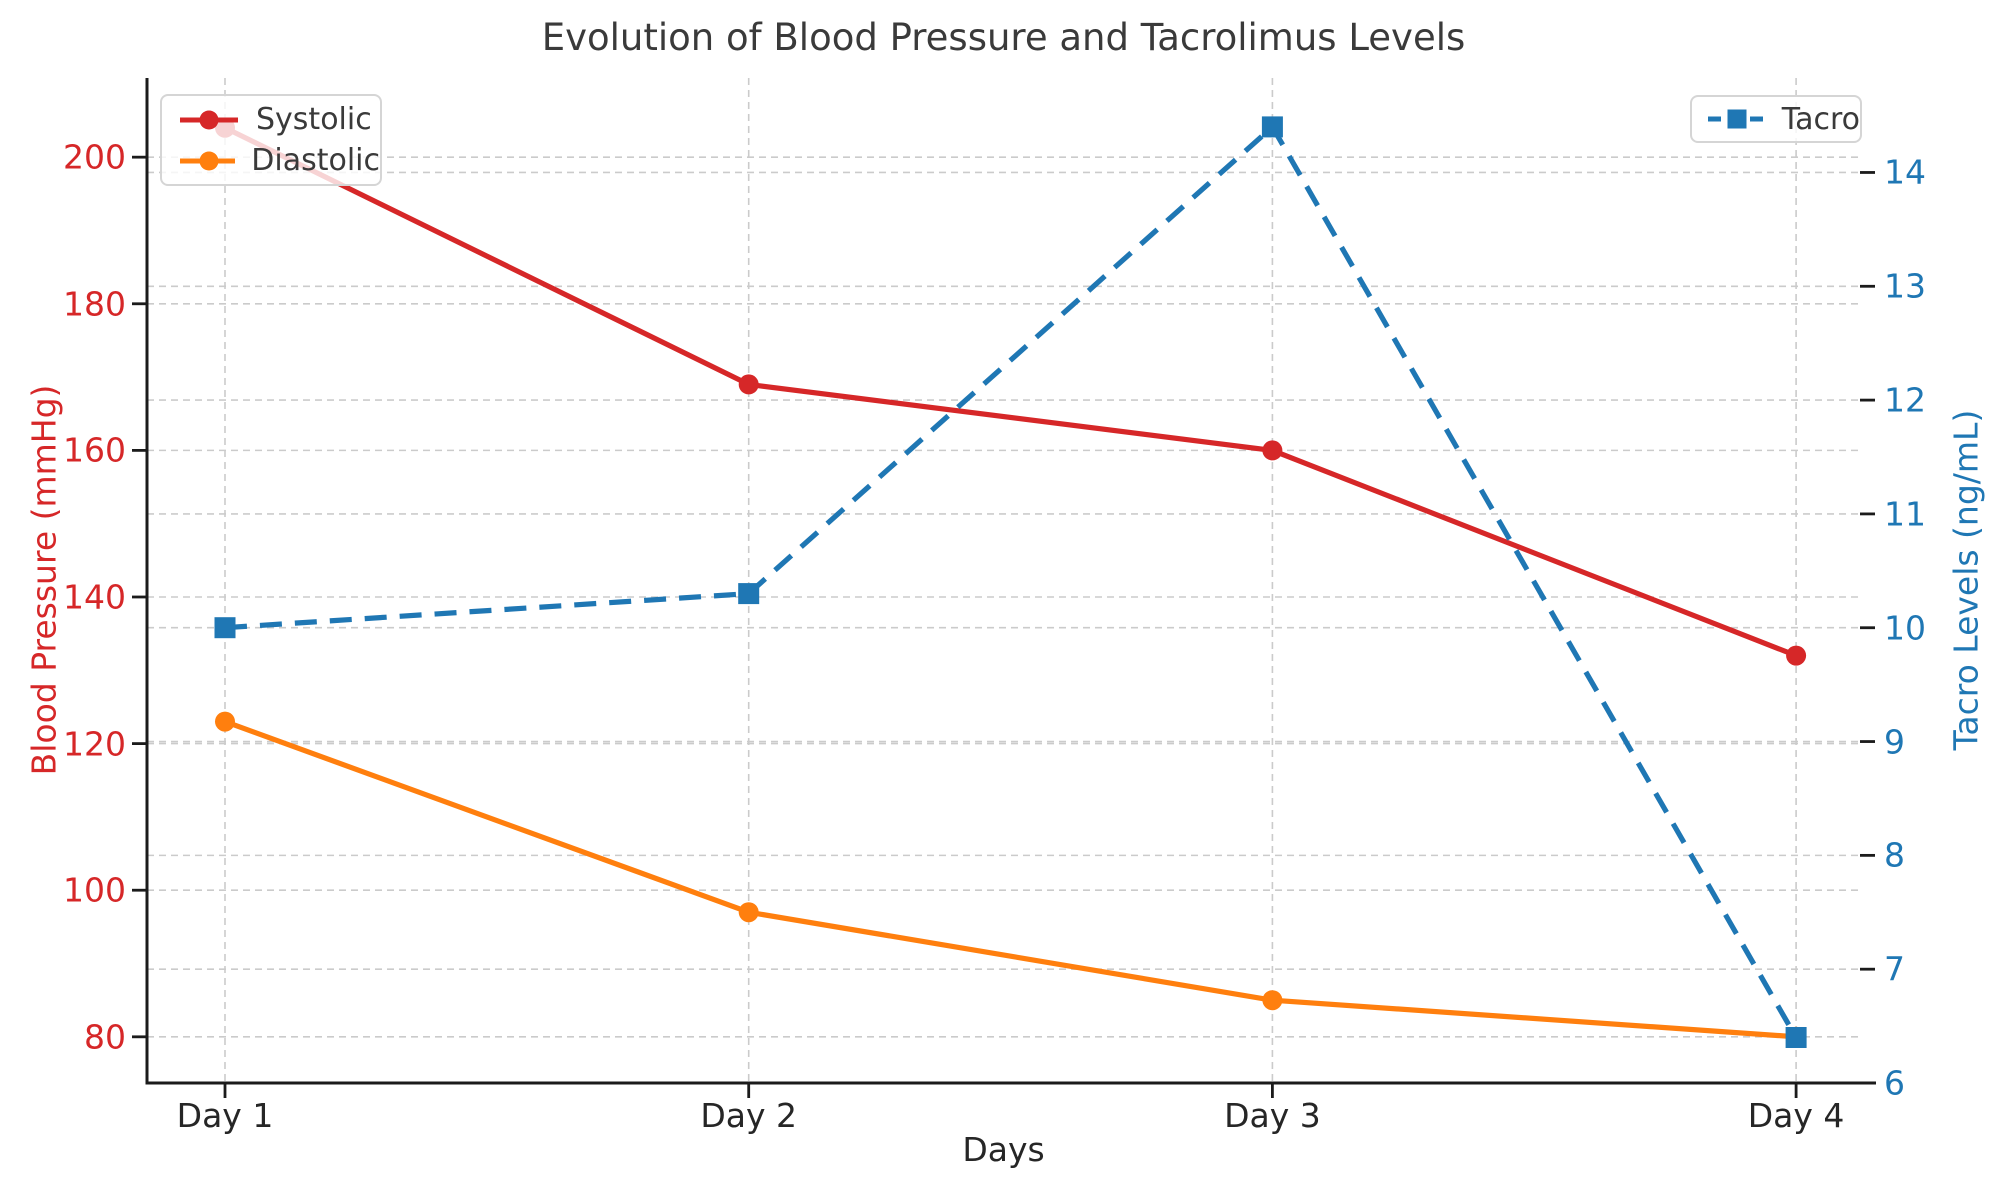 Image resolution: width=2000 pixels, height=1200 pixels. What do you see at coordinates (1796, 1115) in the screenshot?
I see `x-tick-label: Day 4` at bounding box center [1796, 1115].